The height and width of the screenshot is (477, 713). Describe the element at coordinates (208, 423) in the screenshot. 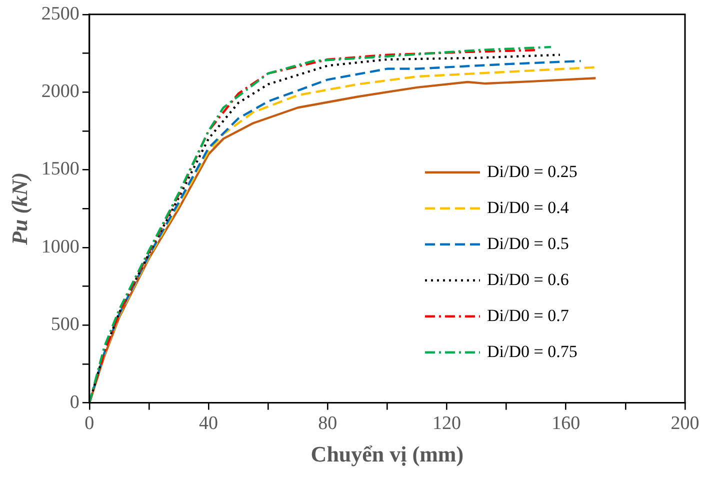

I see `x-tick-label: 40` at that location.